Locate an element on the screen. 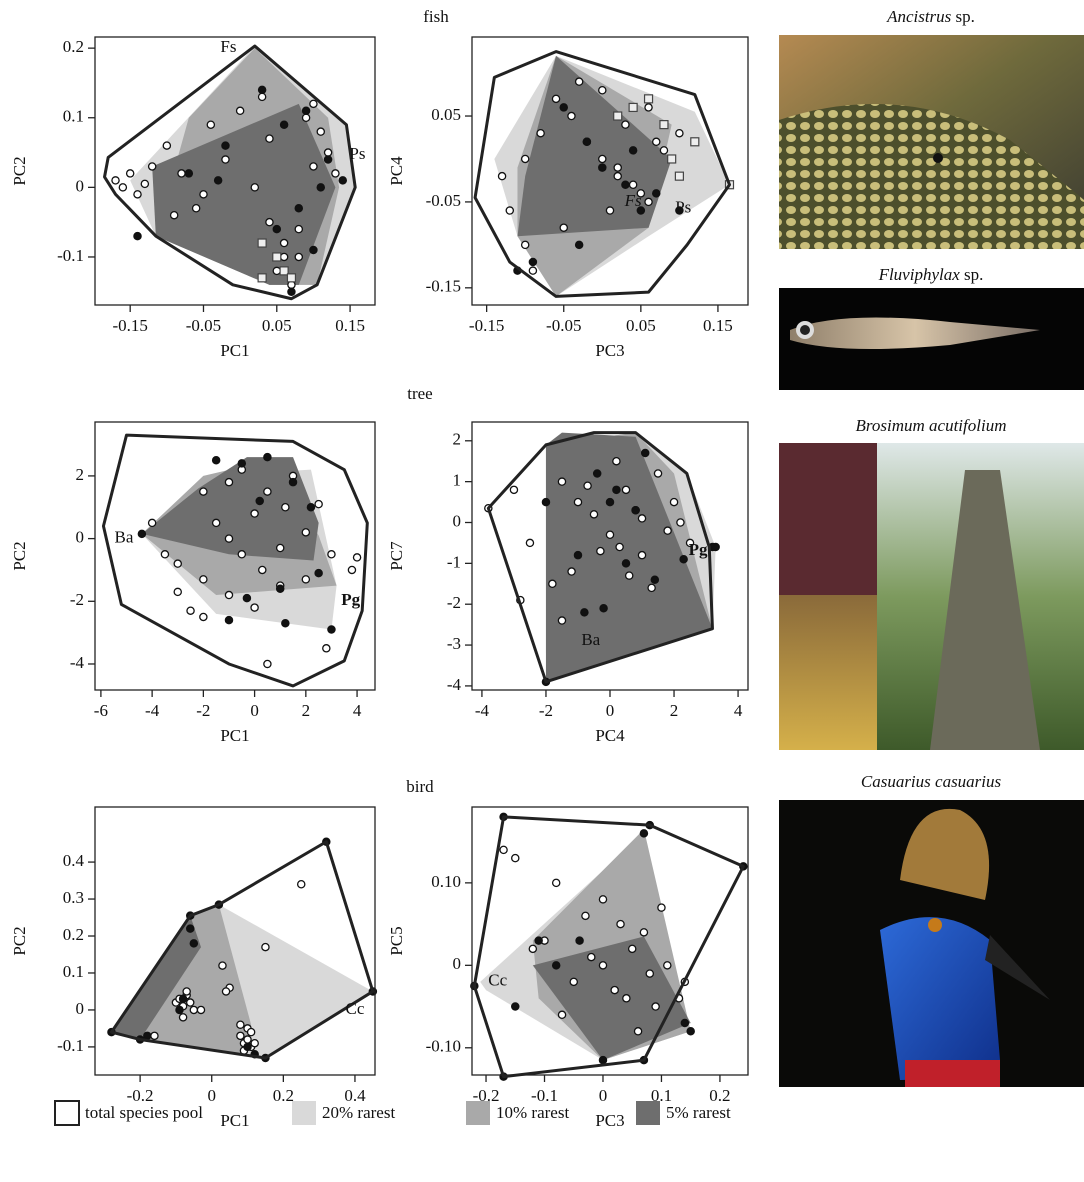 Image resolution: width=1084 pixels, height=1182 pixels. y-tick-label: -0.1 is located at coordinates (70, 1045).